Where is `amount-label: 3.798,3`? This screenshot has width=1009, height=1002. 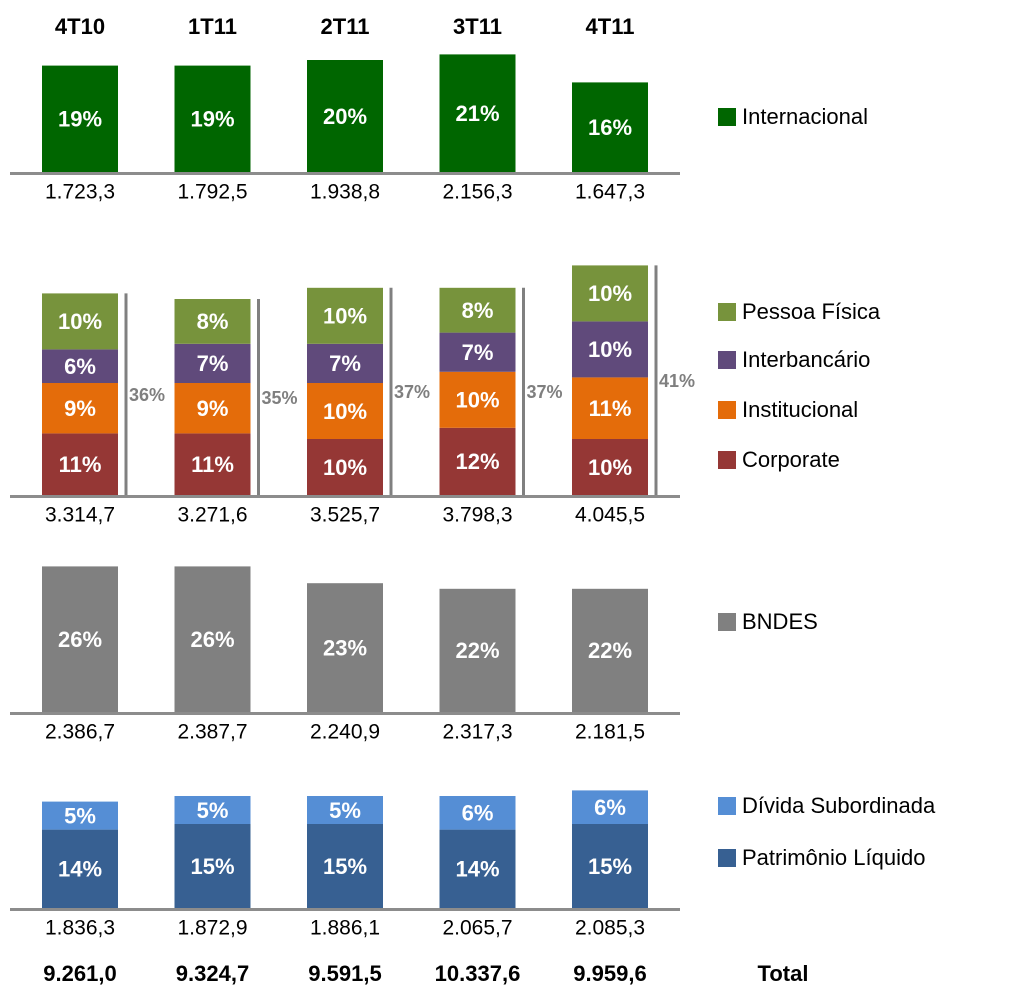 amount-label: 3.798,3 is located at coordinates (477, 515).